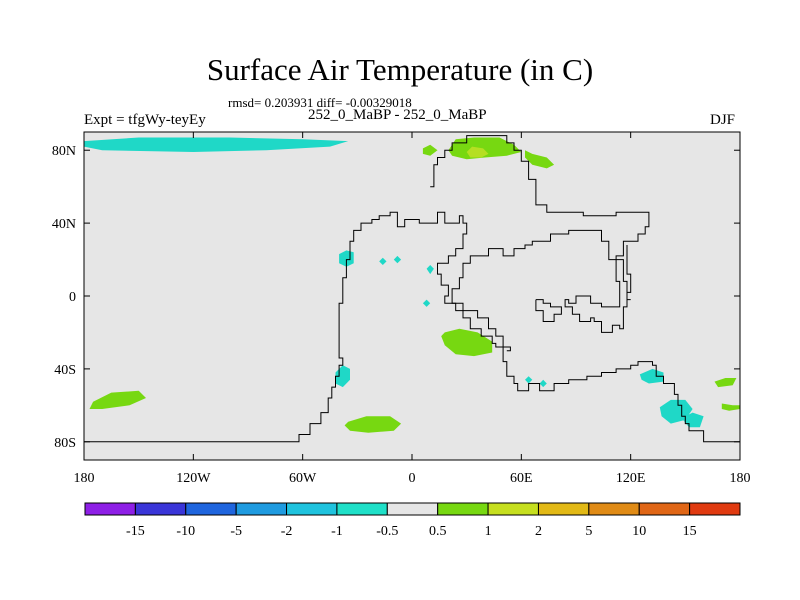 The height and width of the screenshot is (600, 800). I want to click on rmsd-diff-stats: rmsd= 0.203931 diff= -0.00329018, so click(320, 102).